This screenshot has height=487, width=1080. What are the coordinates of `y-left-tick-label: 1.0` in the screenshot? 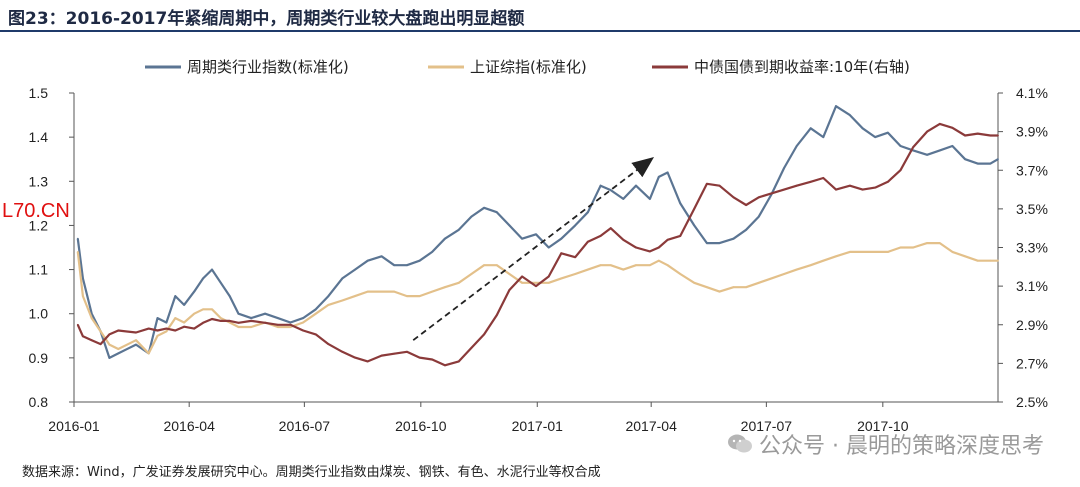 It's located at (39, 314).